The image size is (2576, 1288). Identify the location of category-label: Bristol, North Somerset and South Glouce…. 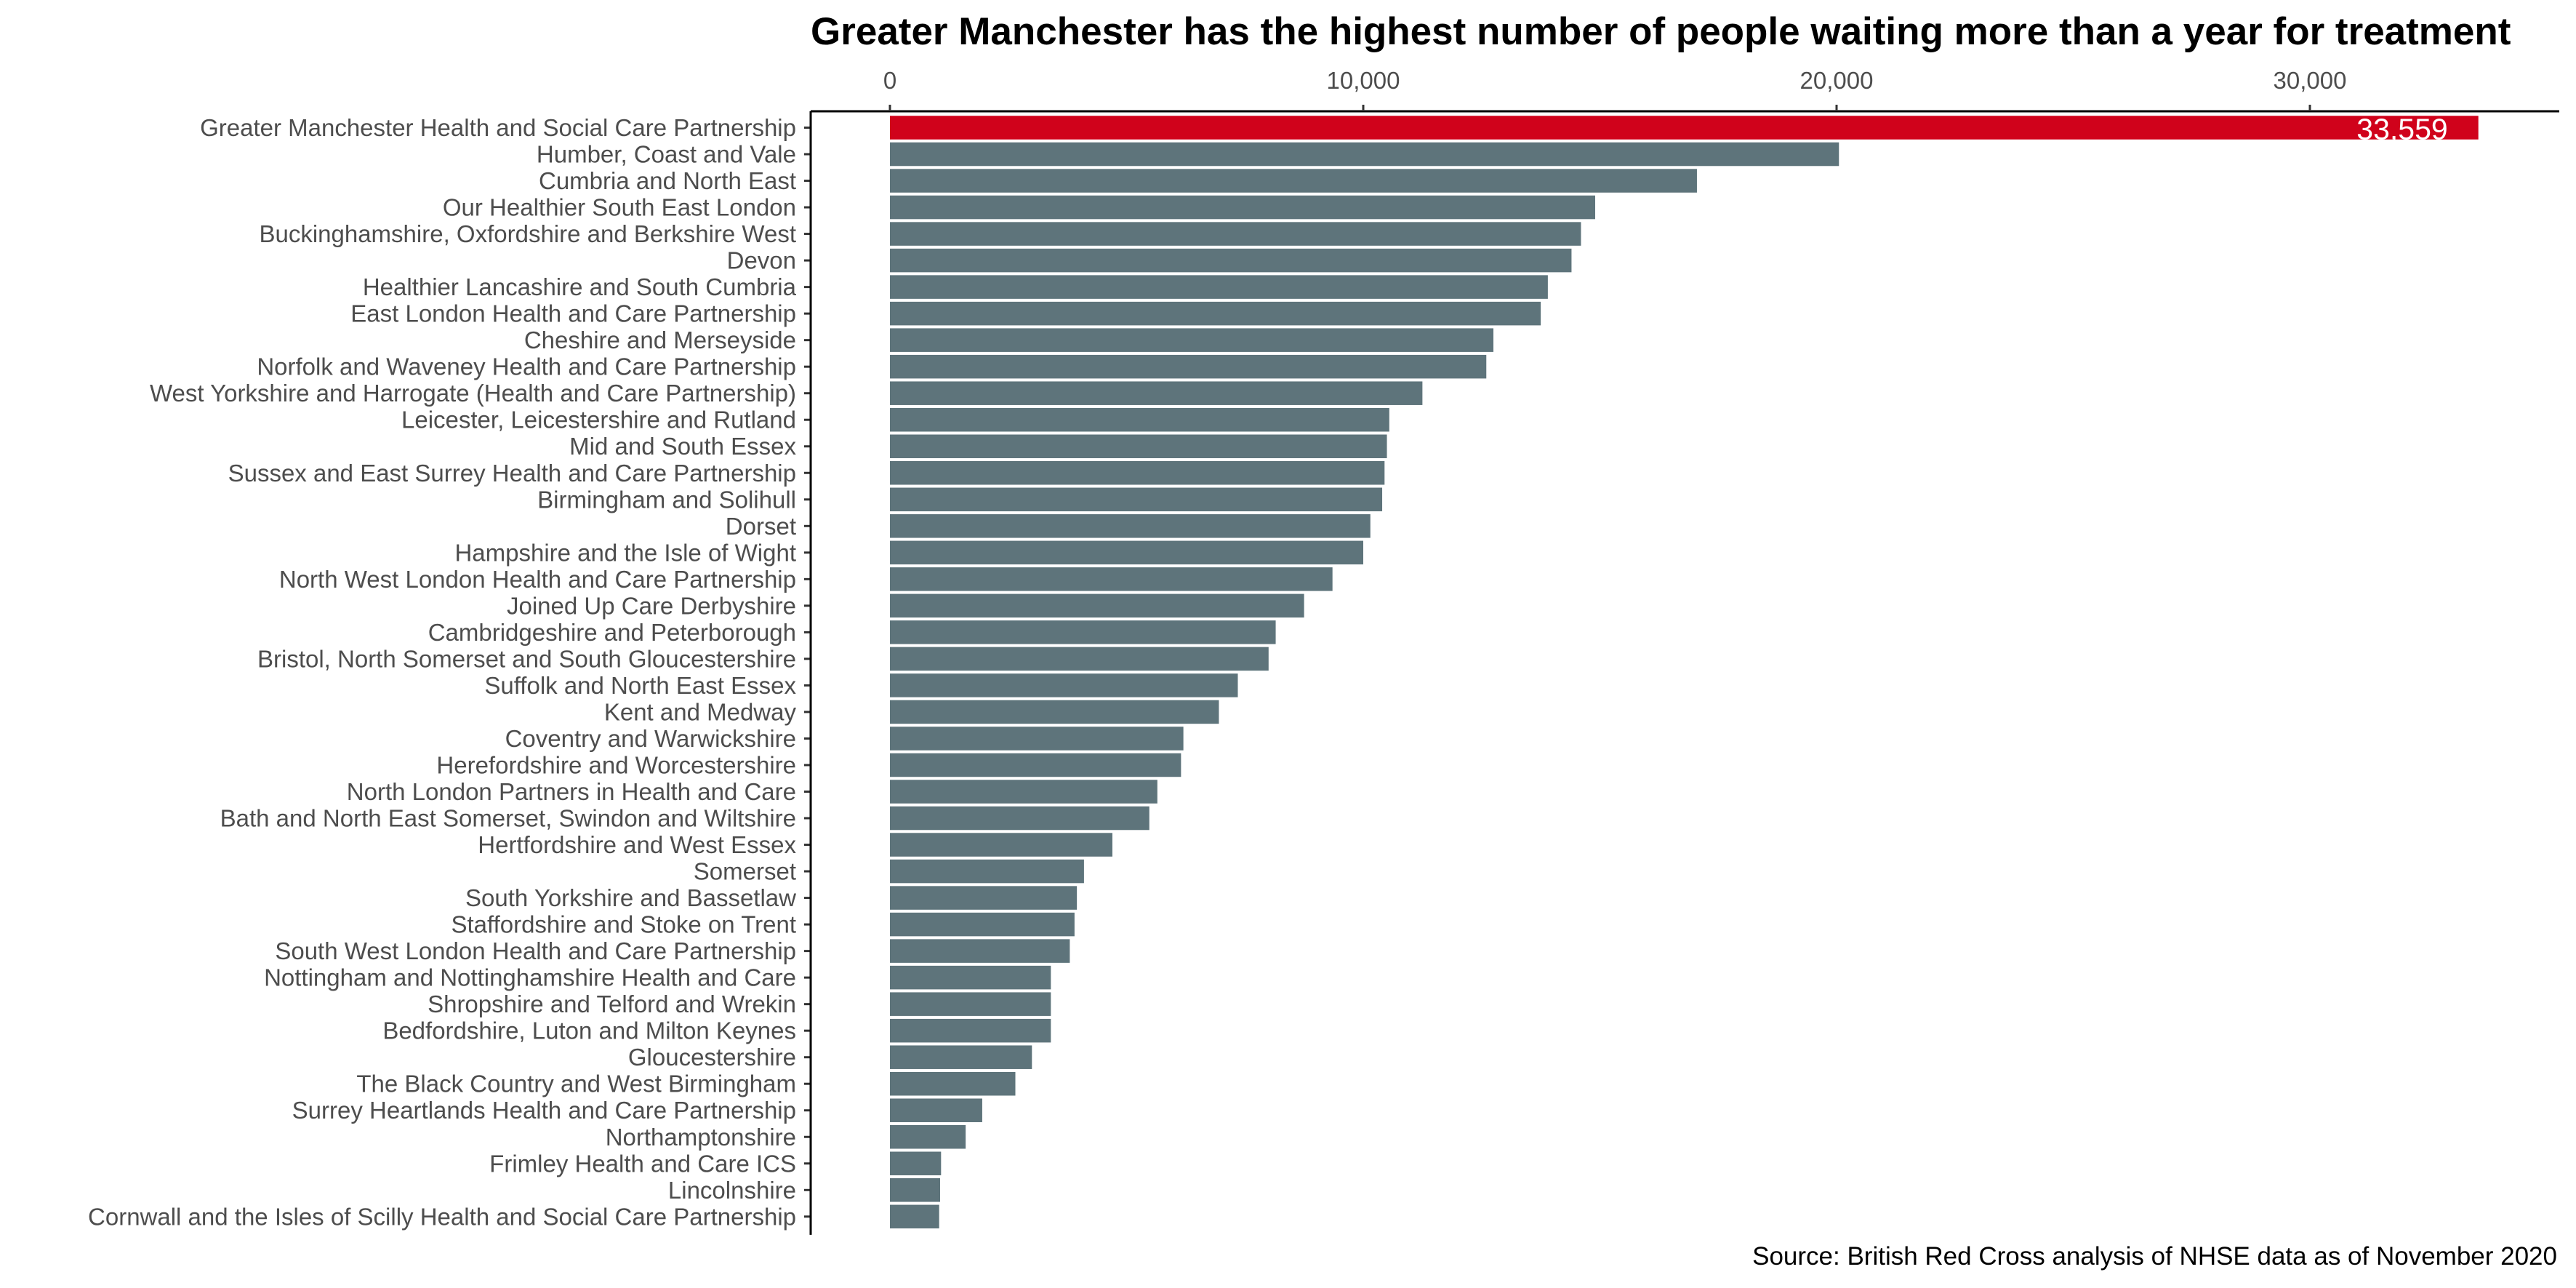
(526, 658).